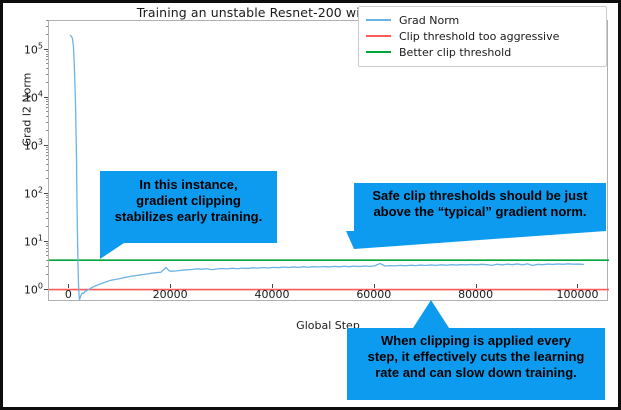 This screenshot has width=621, height=410. I want to click on legend-item-better-clip: Better clip threshold, so click(482, 52).